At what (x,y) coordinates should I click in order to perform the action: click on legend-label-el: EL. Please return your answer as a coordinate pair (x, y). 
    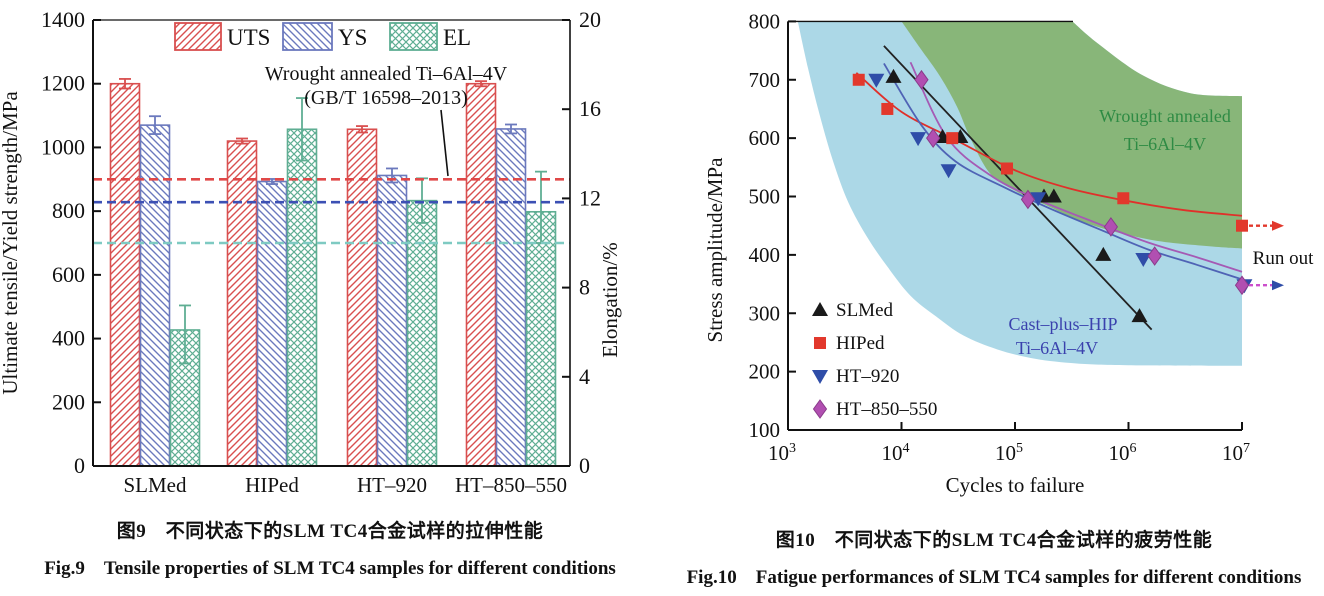
    Looking at the image, I should click on (457, 37).